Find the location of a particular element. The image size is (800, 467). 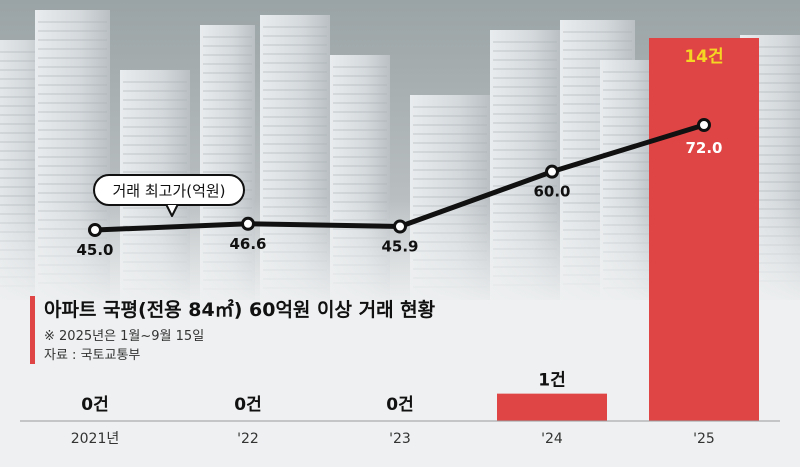

chart-source: 자료 : 국토교통부 is located at coordinates (92, 355).